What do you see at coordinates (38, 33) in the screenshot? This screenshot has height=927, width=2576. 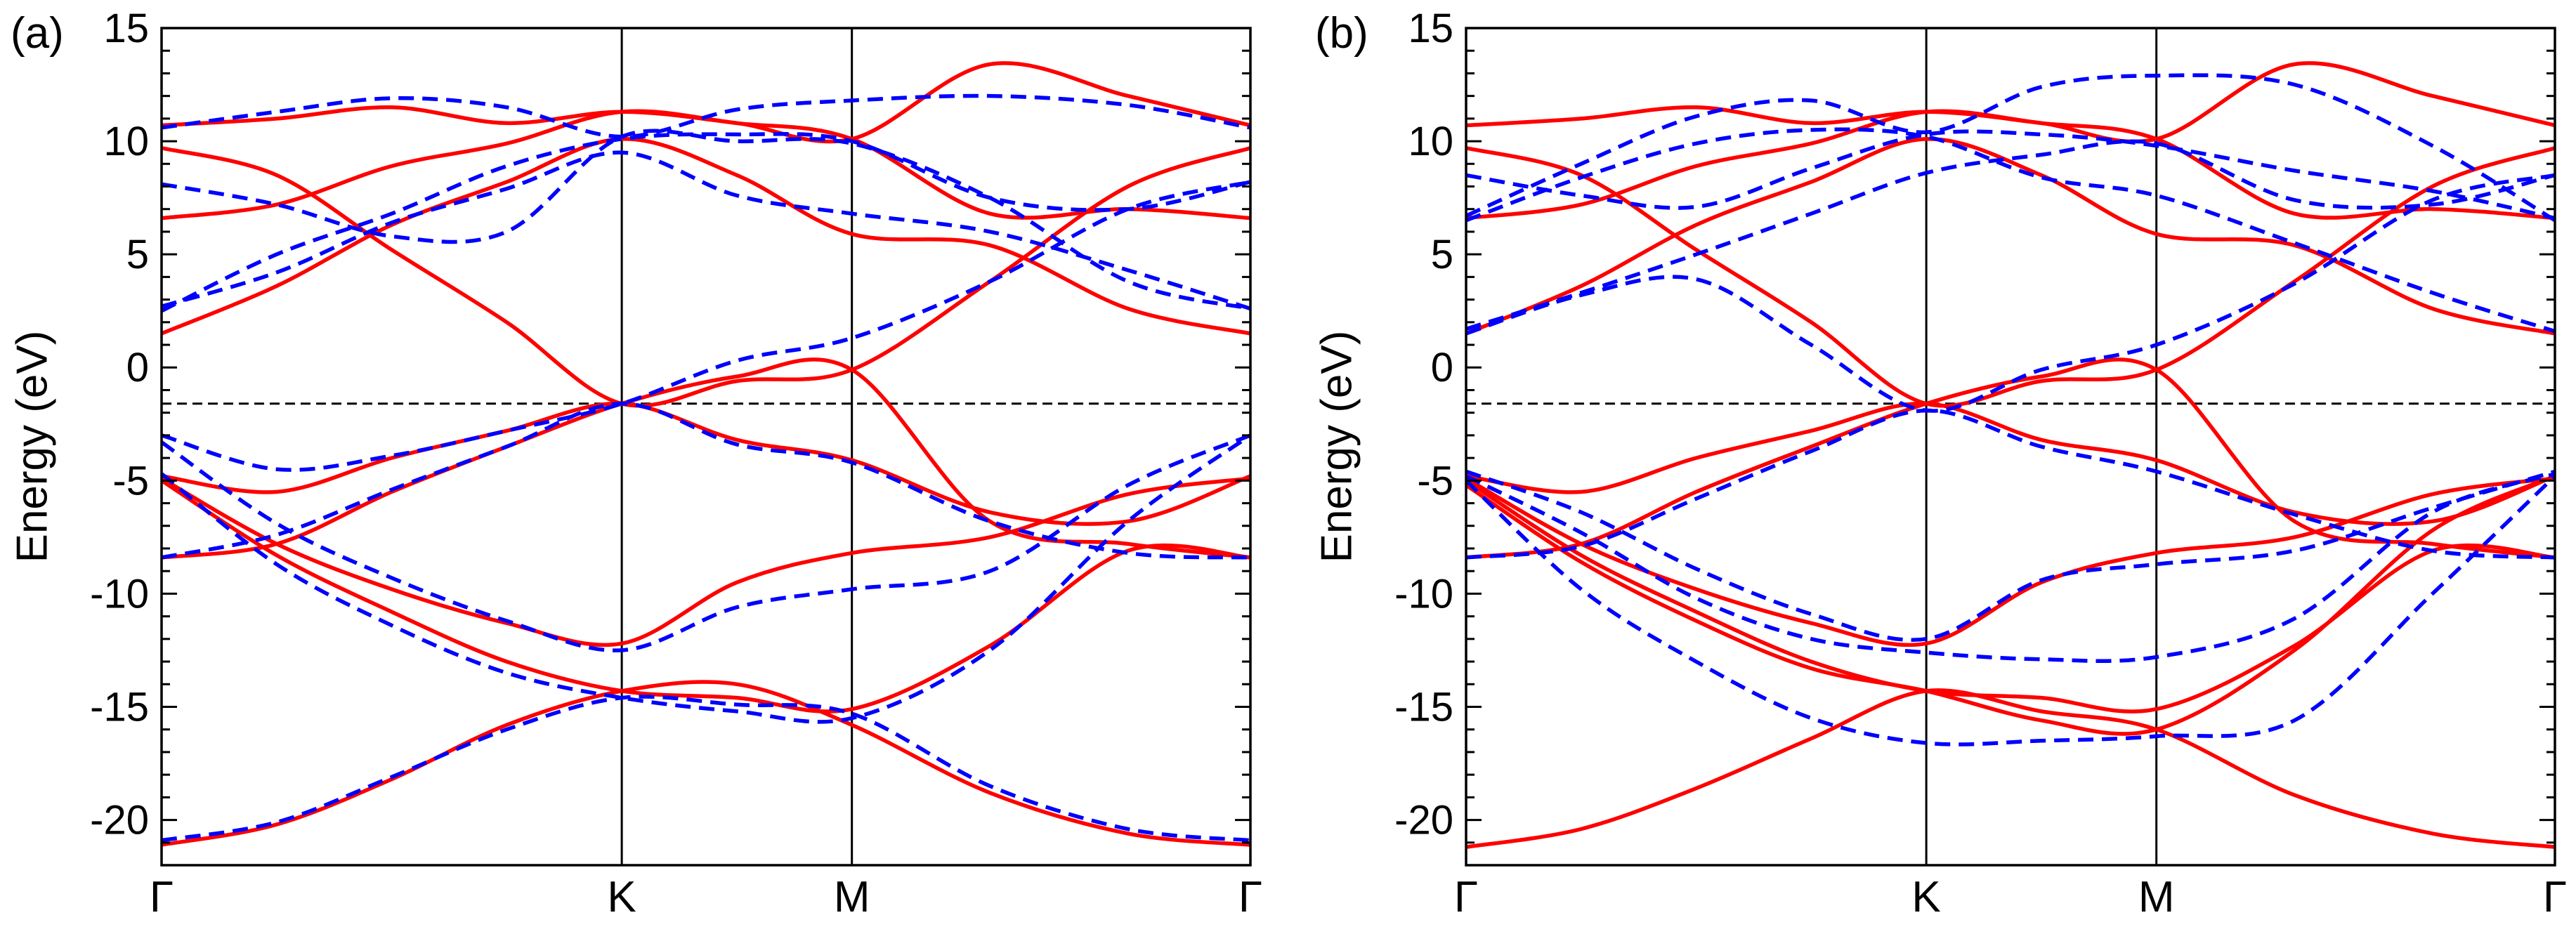 I see `panel-label: (a)` at bounding box center [38, 33].